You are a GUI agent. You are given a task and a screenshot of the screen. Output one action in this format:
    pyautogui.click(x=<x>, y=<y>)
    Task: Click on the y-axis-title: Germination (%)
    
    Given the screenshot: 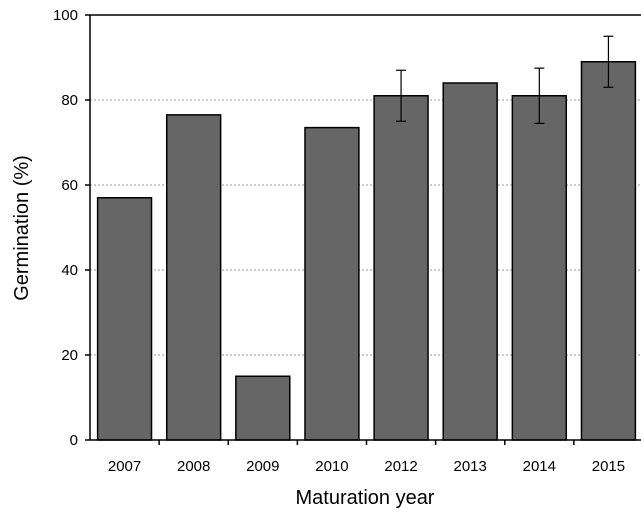 What is the action you would take?
    pyautogui.click(x=22, y=228)
    